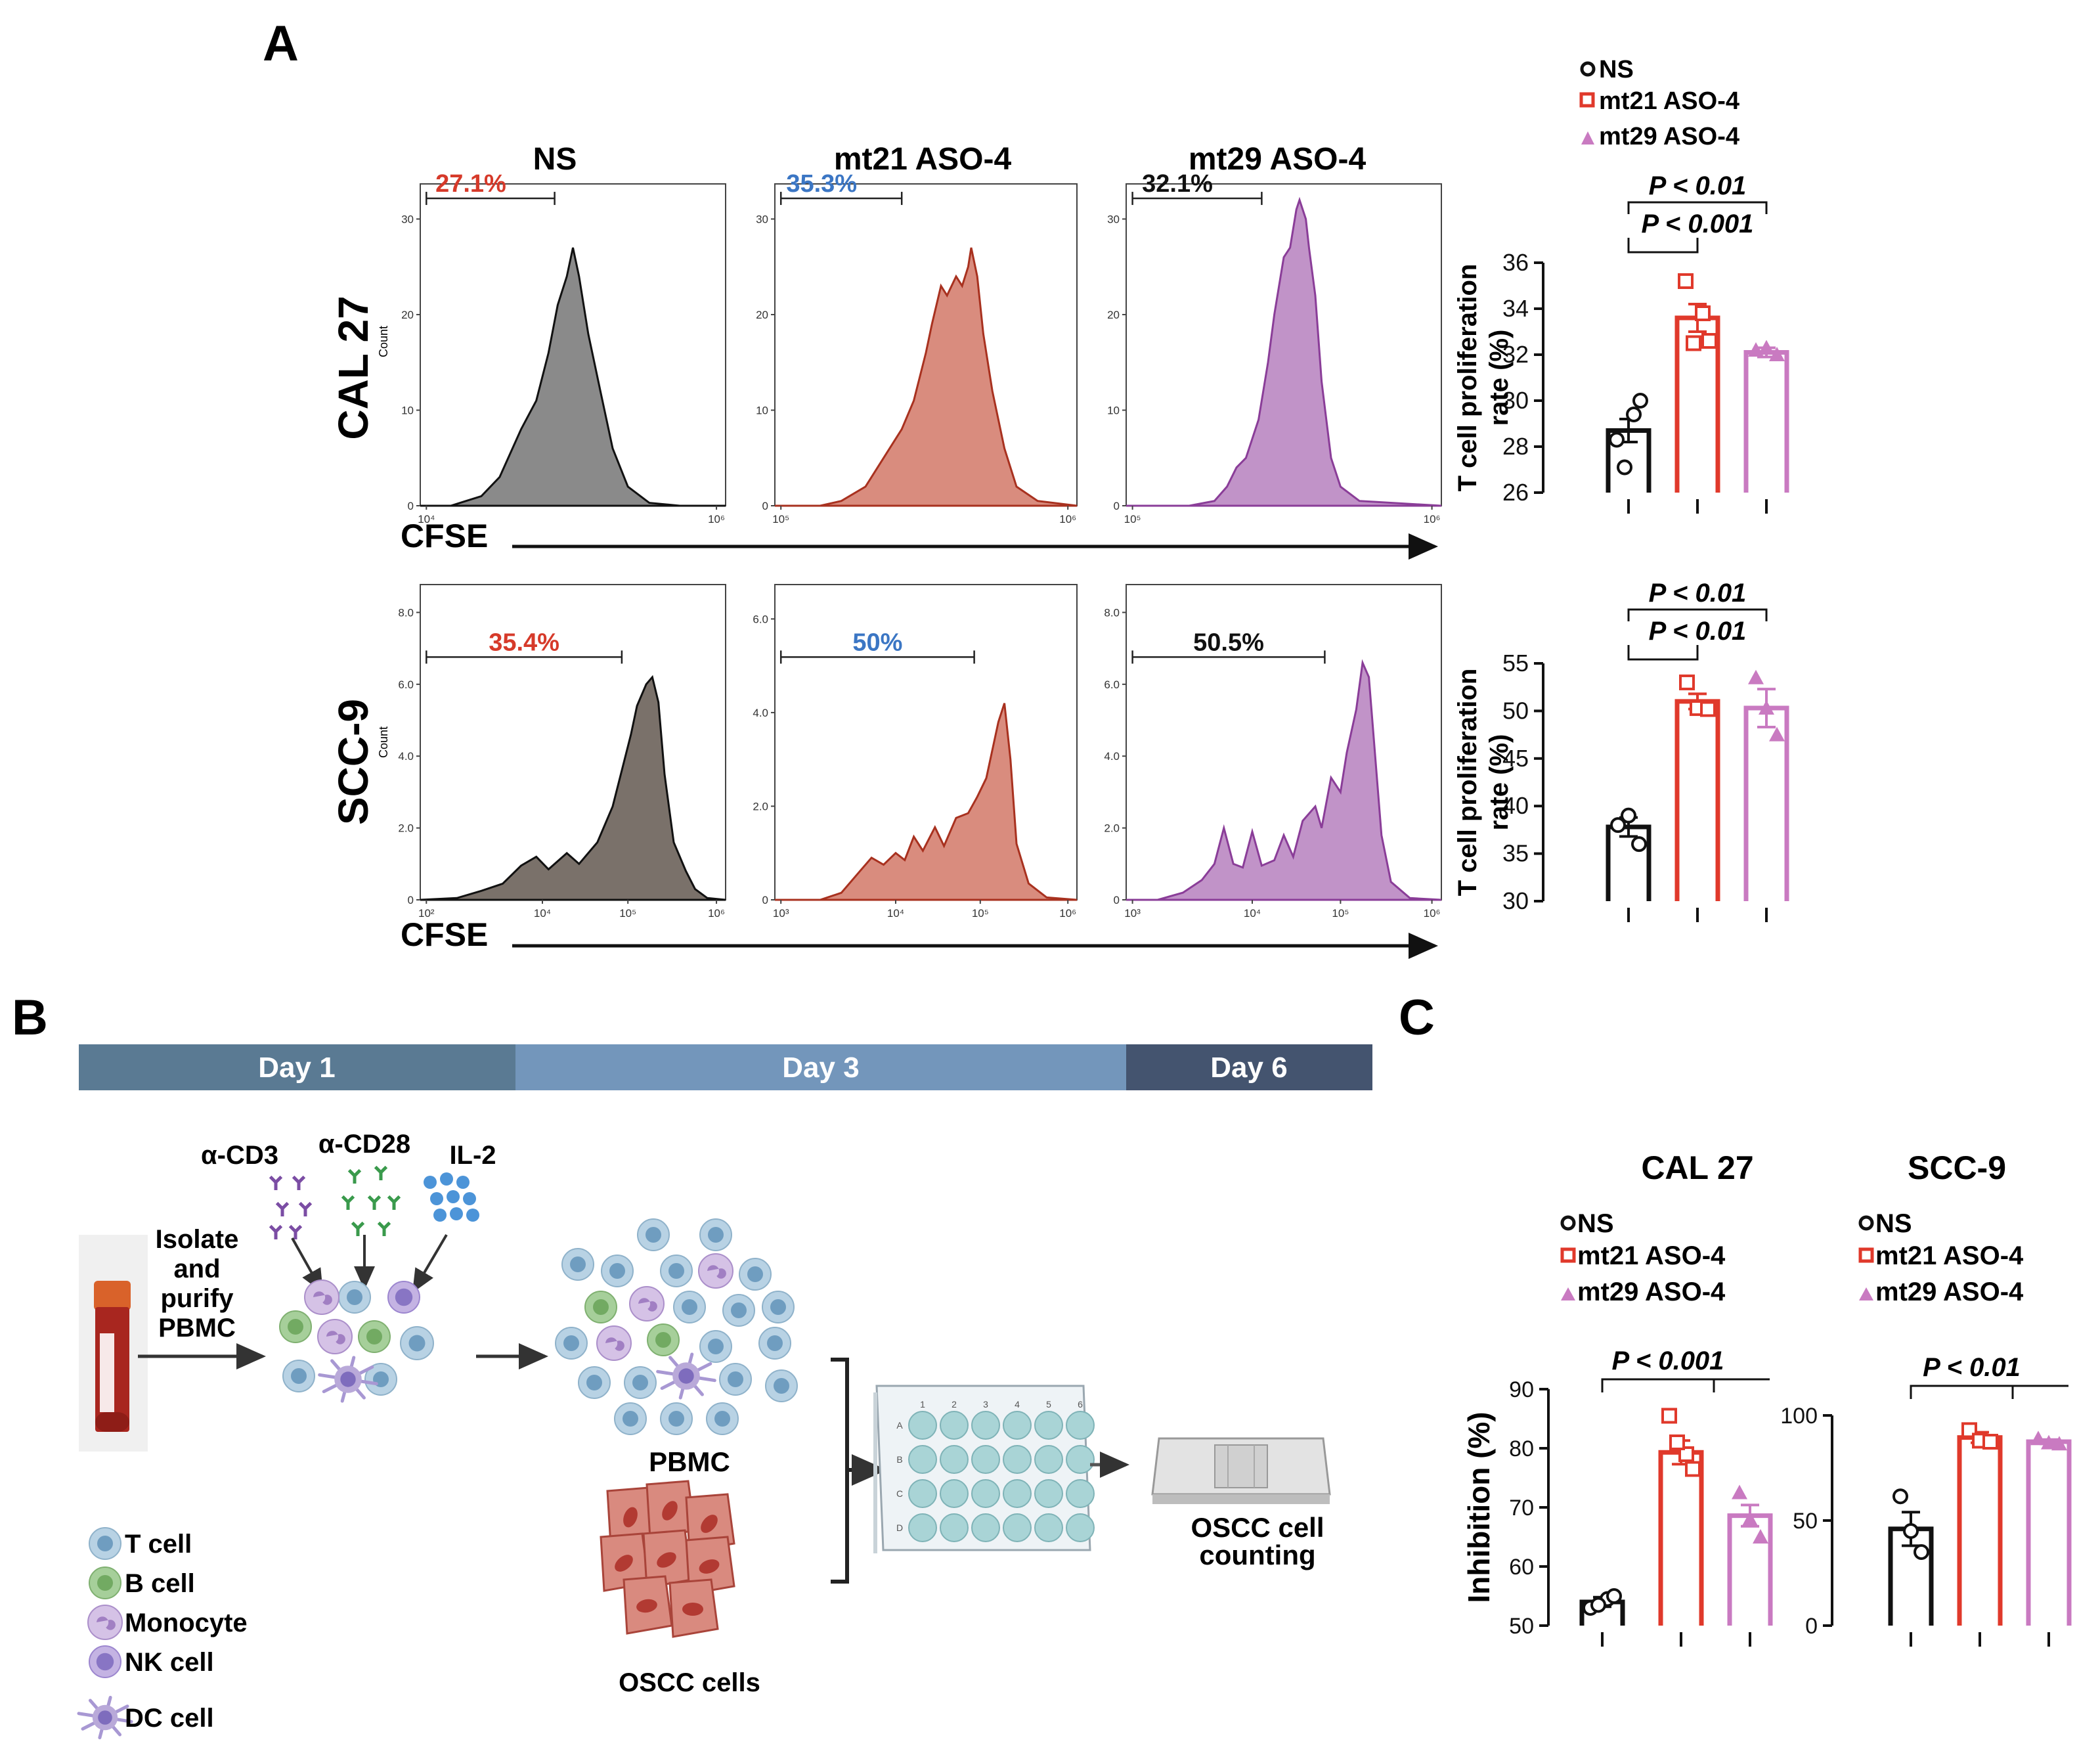 The image size is (2100, 1755). Describe the element at coordinates (1521, 1567) in the screenshot. I see `y-tick-label: 60` at that location.